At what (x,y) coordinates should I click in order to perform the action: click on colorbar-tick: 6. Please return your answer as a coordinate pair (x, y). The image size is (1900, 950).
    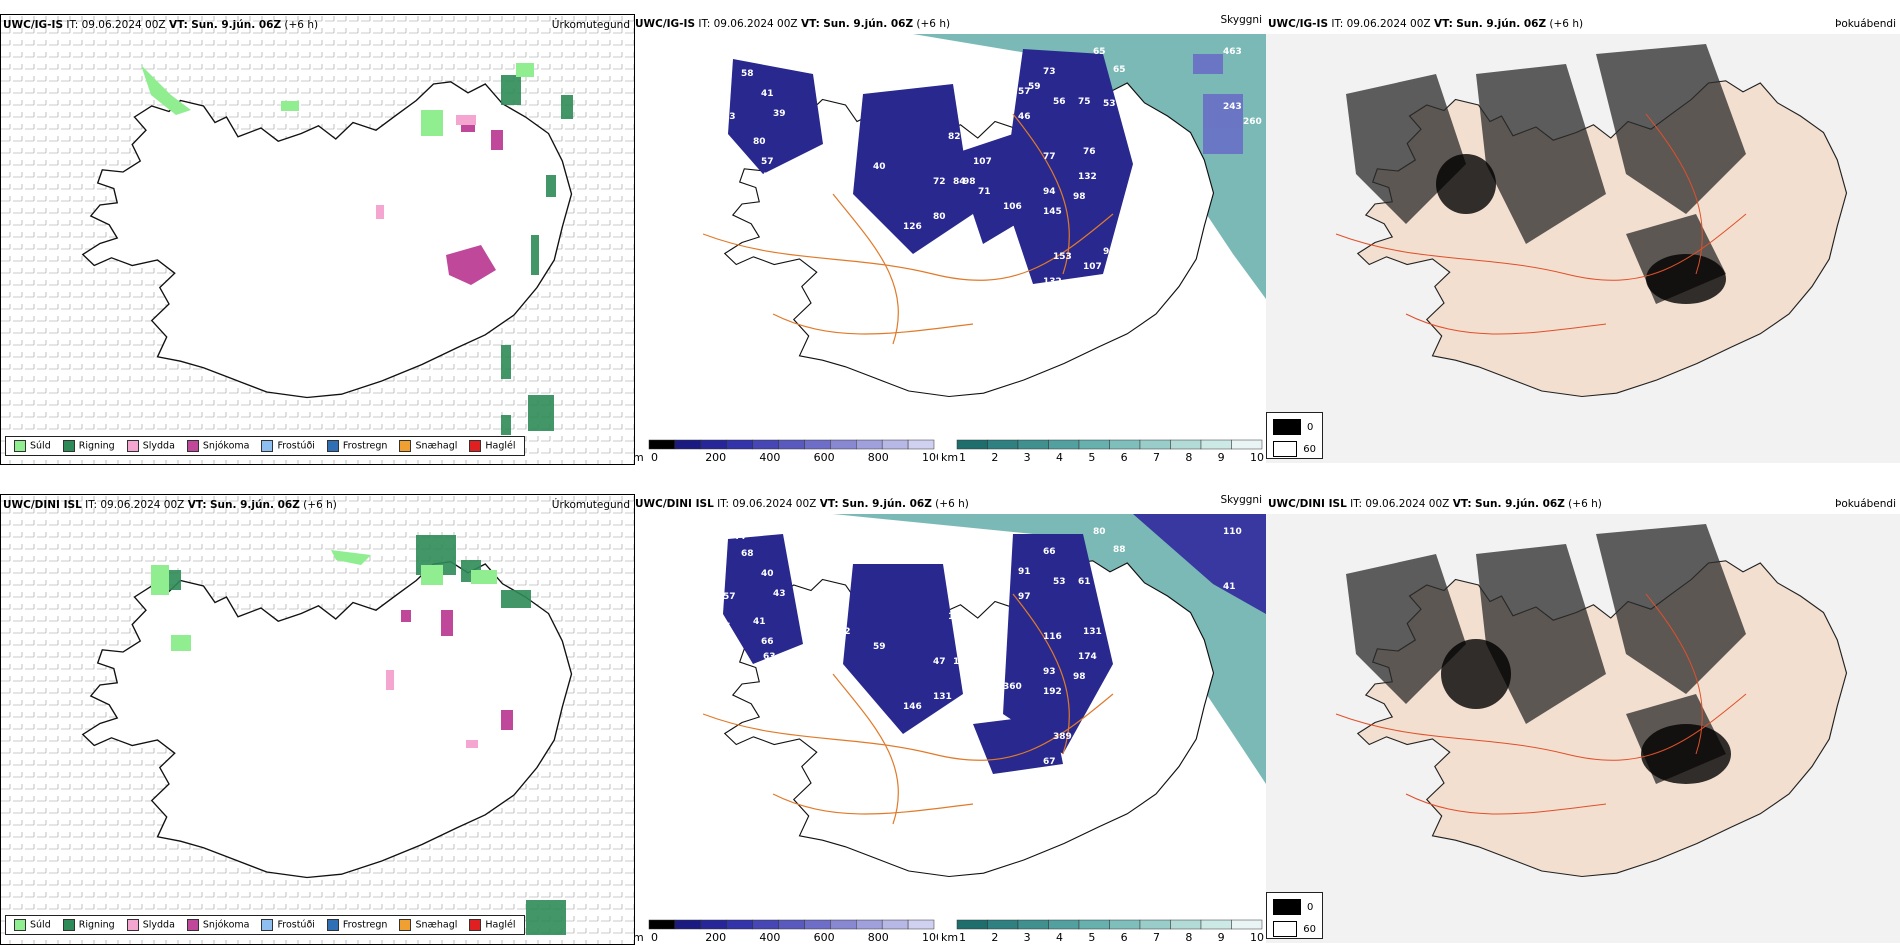
    Looking at the image, I should click on (1124, 937).